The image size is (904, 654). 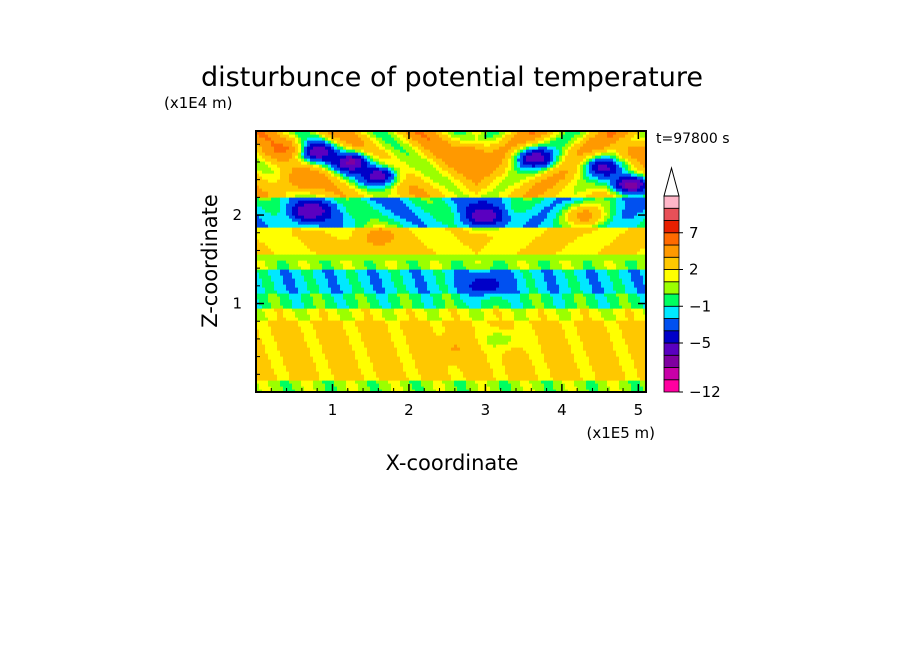 I want to click on colorbar-tick-label: −12, so click(x=705, y=392).